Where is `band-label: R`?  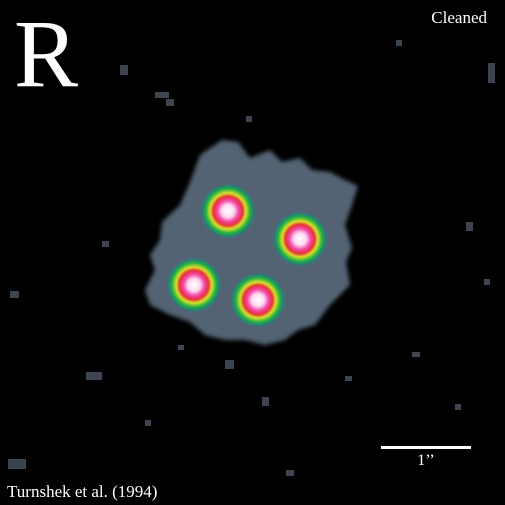 band-label: R is located at coordinates (46, 53).